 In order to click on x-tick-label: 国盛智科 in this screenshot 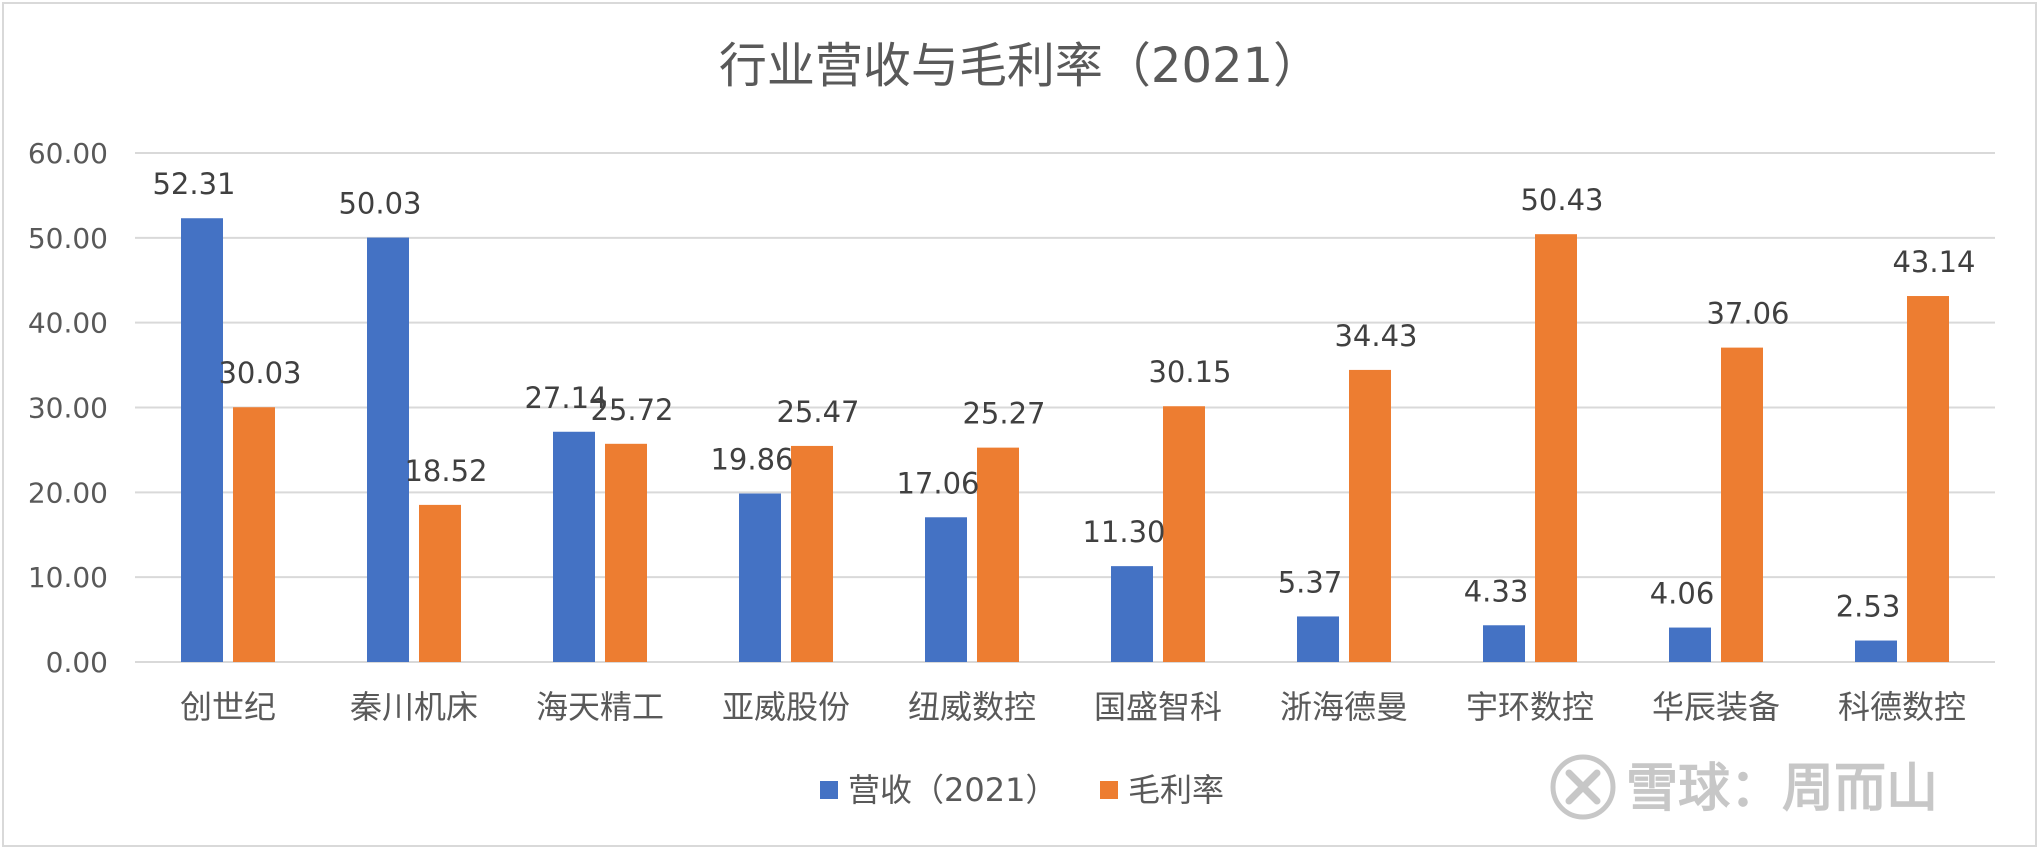, I will do `click(1158, 707)`.